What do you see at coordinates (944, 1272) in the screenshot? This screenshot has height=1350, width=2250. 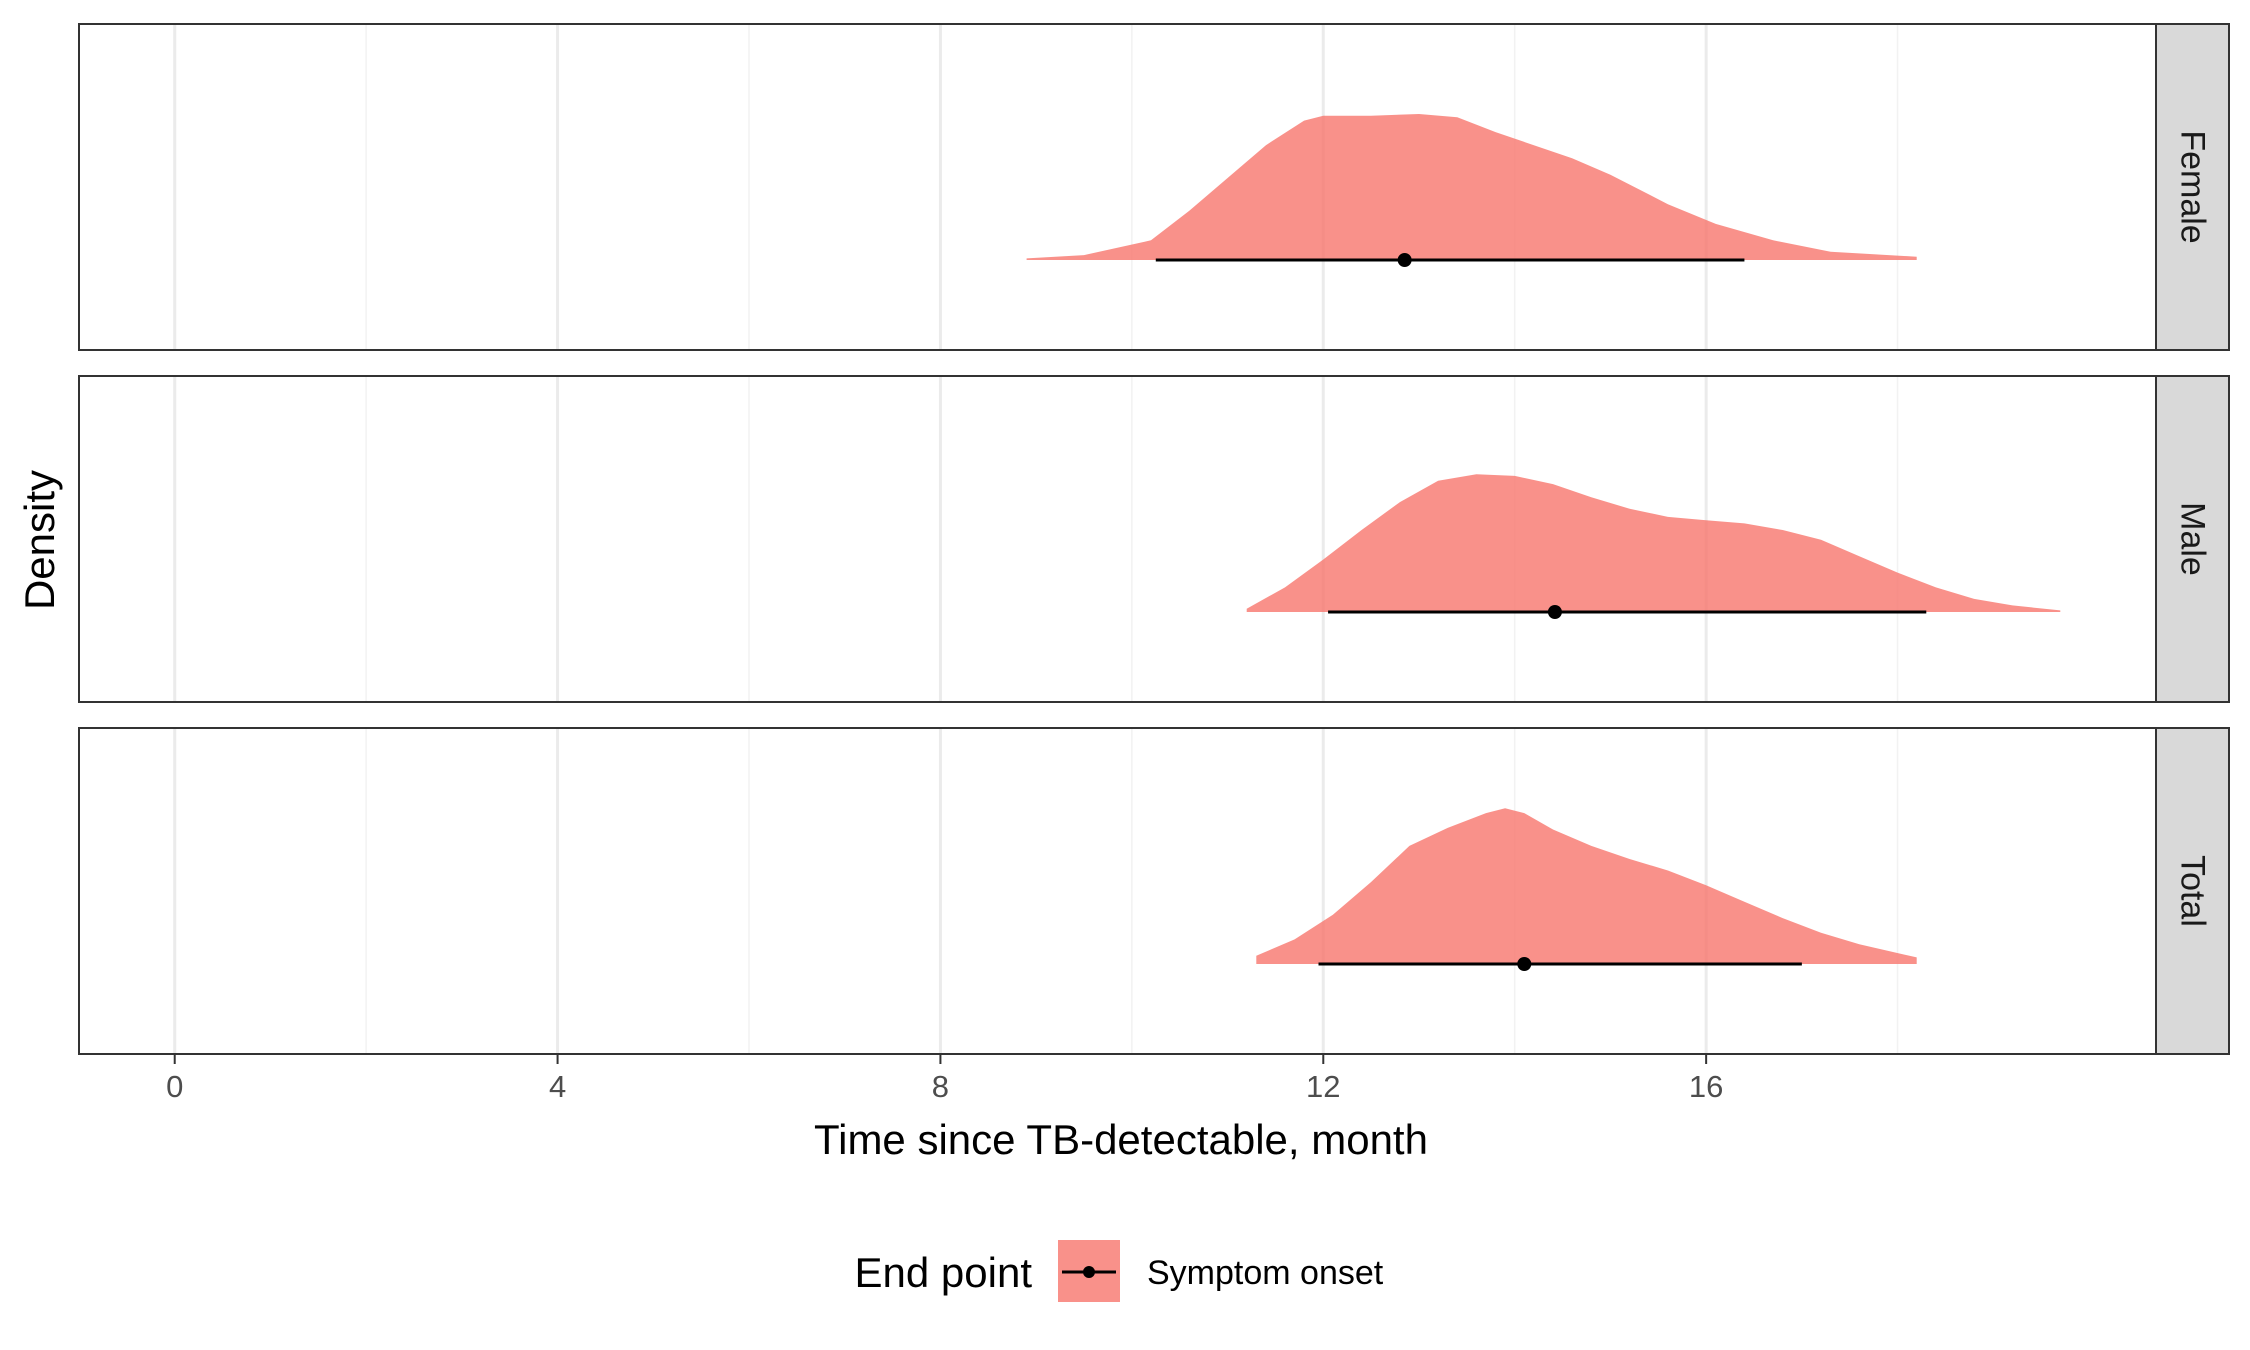 I see `legend-title: End point` at bounding box center [944, 1272].